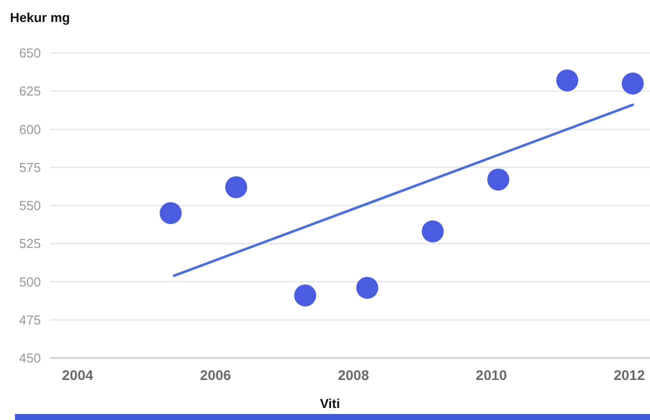 The image size is (650, 420). Describe the element at coordinates (30, 167) in the screenshot. I see `y-tick-label: 575` at that location.